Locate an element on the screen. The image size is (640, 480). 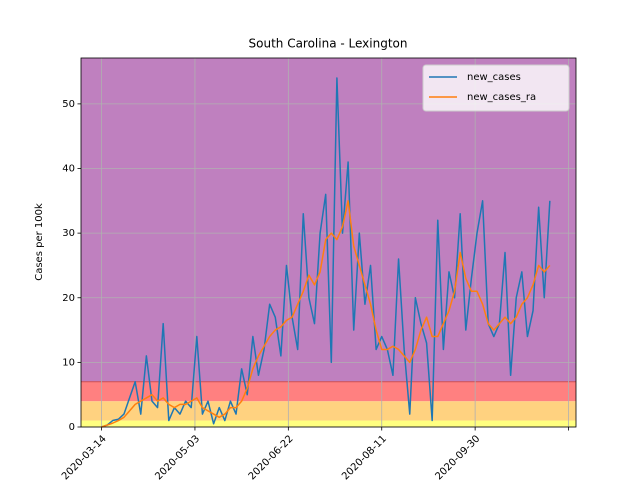
y-tick-label: 0 is located at coordinates (72, 427).